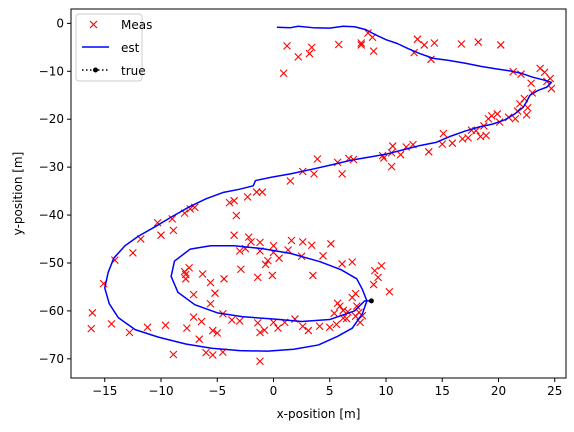 This screenshot has width=574, height=432. What do you see at coordinates (51, 119) in the screenshot?
I see `y-tick-label: −20` at bounding box center [51, 119].